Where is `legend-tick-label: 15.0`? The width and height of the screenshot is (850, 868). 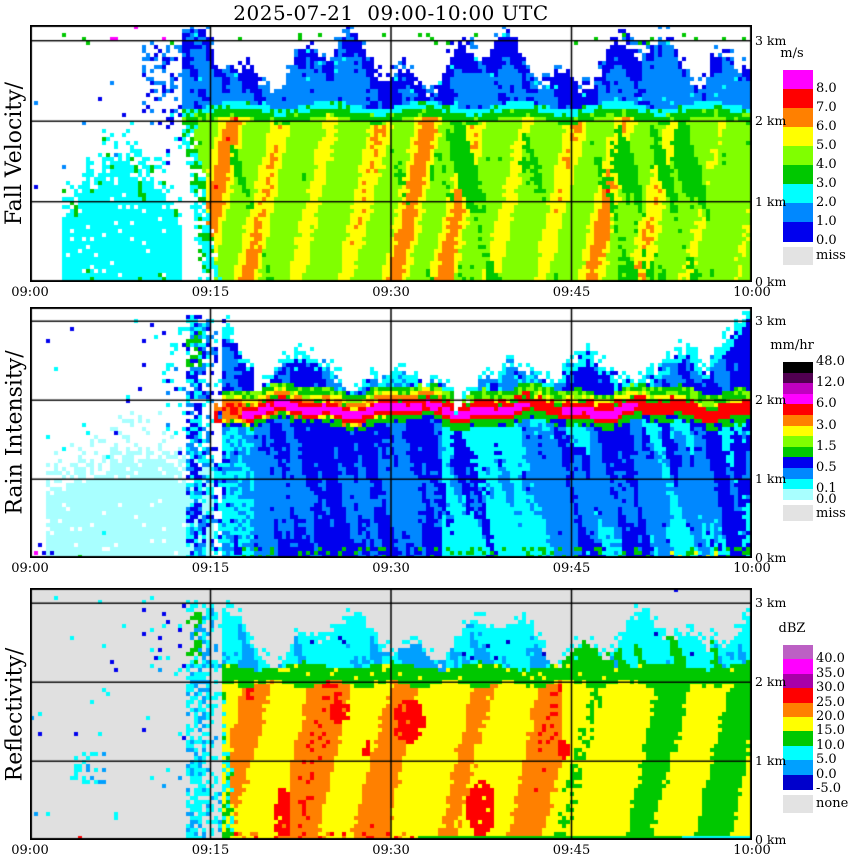 legend-tick-label: 15.0 is located at coordinates (830, 731).